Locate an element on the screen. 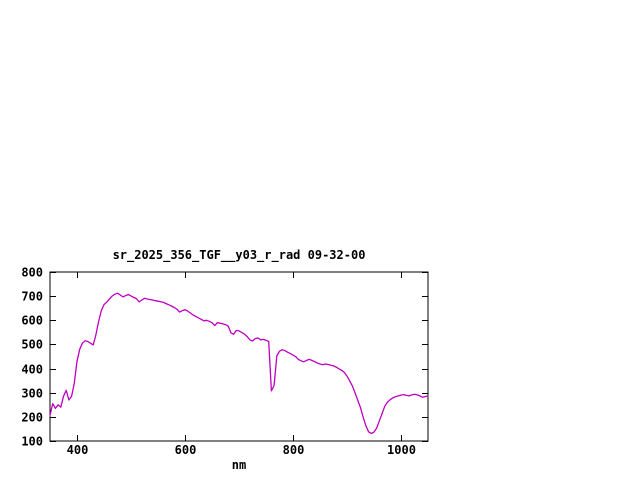 The height and width of the screenshot is (480, 640). y-tick-label: 200 is located at coordinates (32, 418).